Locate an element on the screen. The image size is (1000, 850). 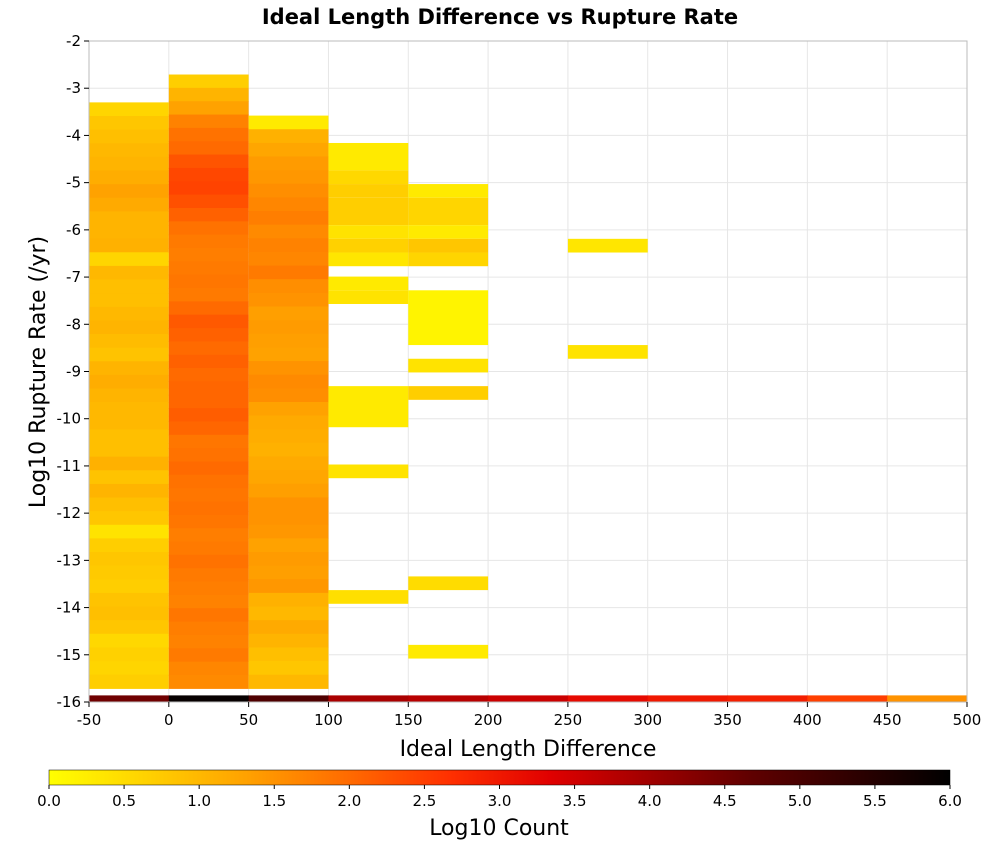
colorbar is located at coordinates (499, 777).